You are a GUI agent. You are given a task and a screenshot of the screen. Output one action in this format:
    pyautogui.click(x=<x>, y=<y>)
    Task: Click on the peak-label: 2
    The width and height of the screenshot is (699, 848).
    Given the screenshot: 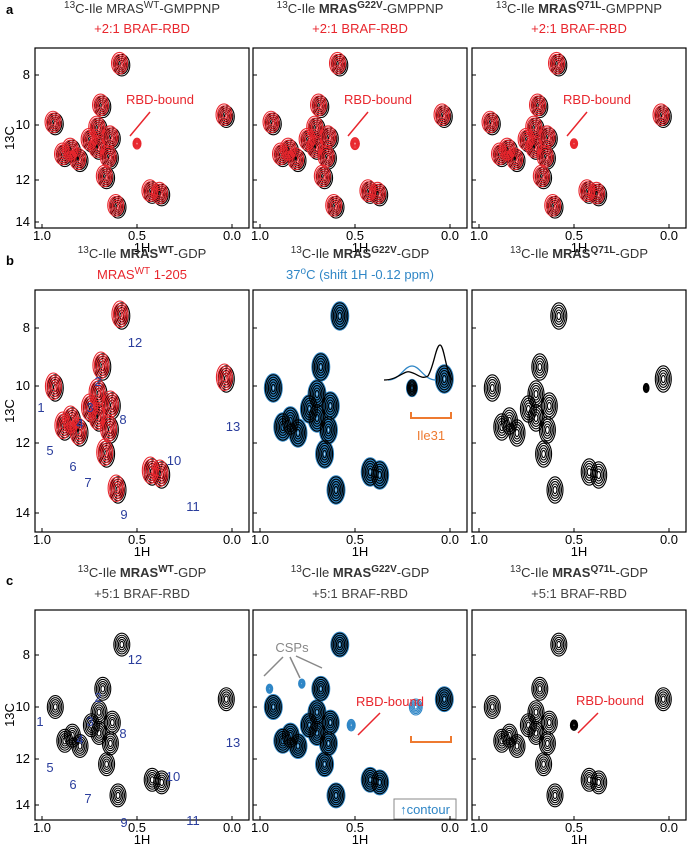 What is the action you would take?
    pyautogui.click(x=97, y=697)
    